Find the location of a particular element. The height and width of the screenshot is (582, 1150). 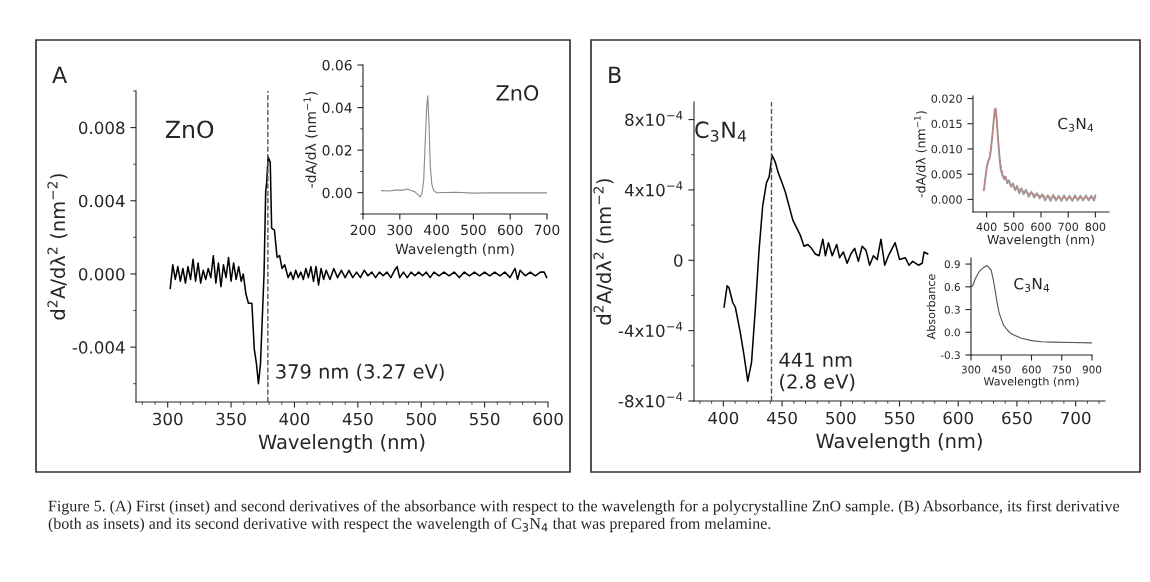

y-tick-label: 0.005 is located at coordinates (946, 174).